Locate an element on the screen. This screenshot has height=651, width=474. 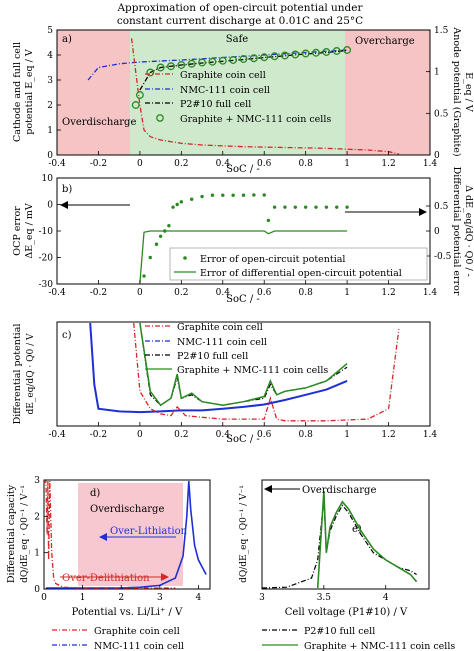
legend-b-point-swatch is located at coordinates (185, 258).